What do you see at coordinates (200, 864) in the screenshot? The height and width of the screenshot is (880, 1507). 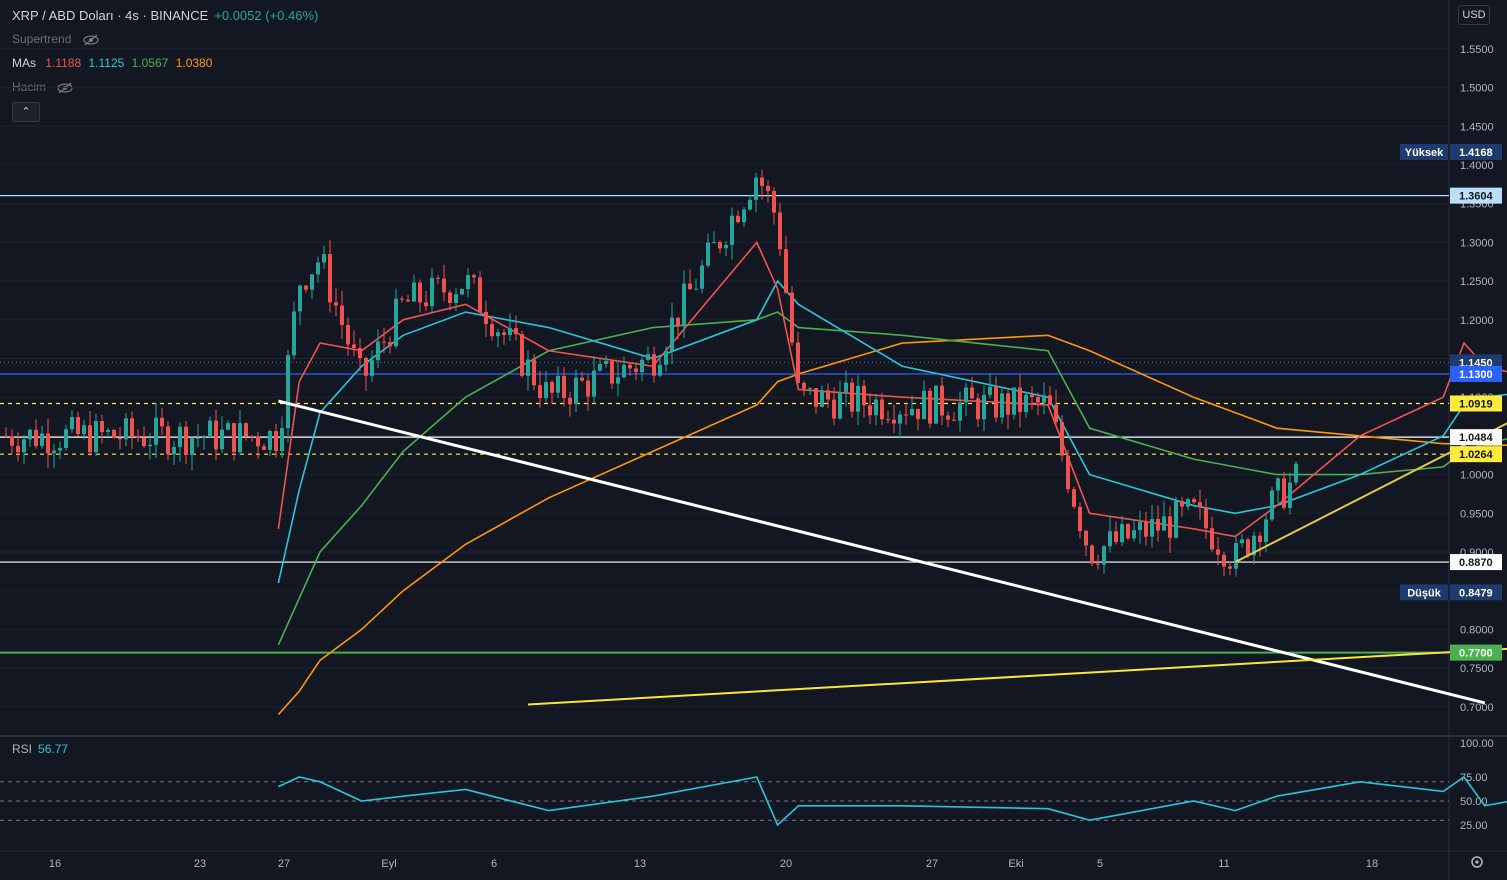 I see `time-tick-label: 23` at bounding box center [200, 864].